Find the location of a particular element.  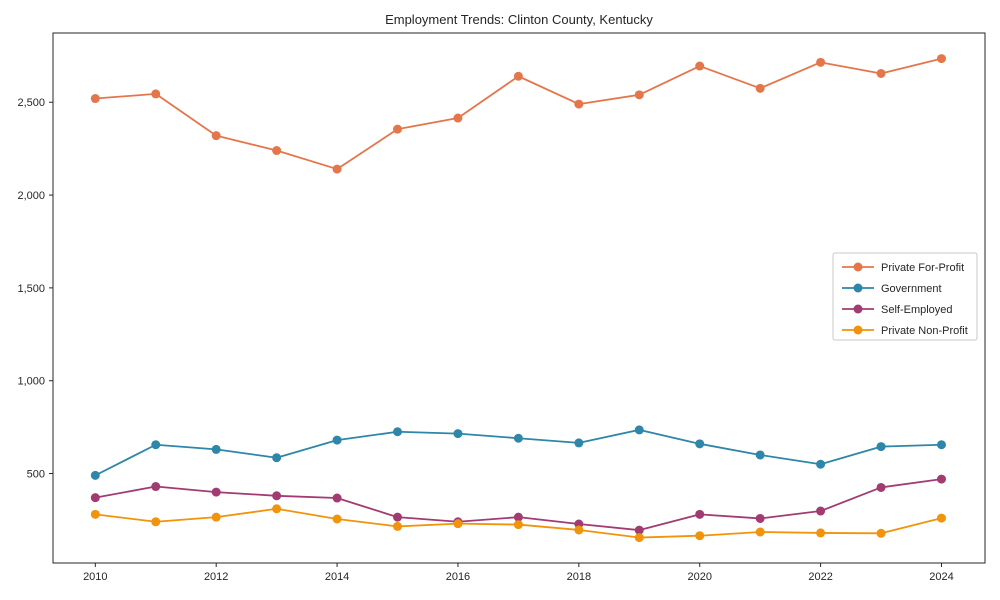

legend-label: Self-Employed is located at coordinates (917, 310).